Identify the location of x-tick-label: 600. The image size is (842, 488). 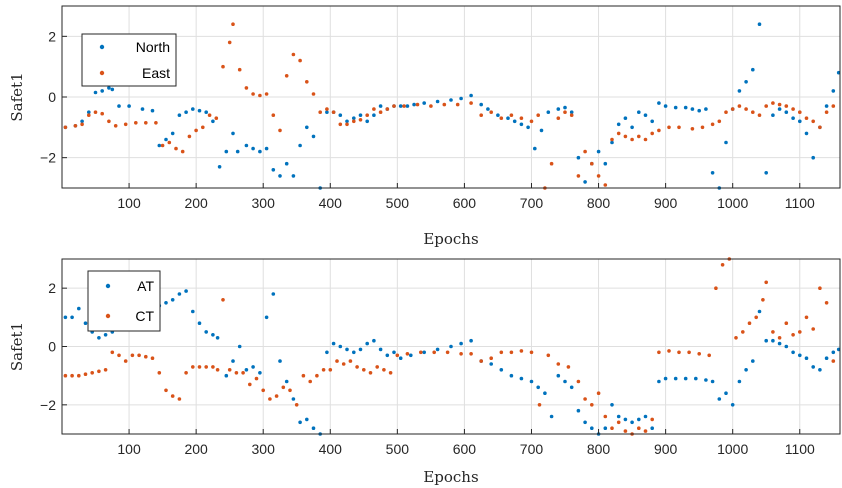
(465, 203).